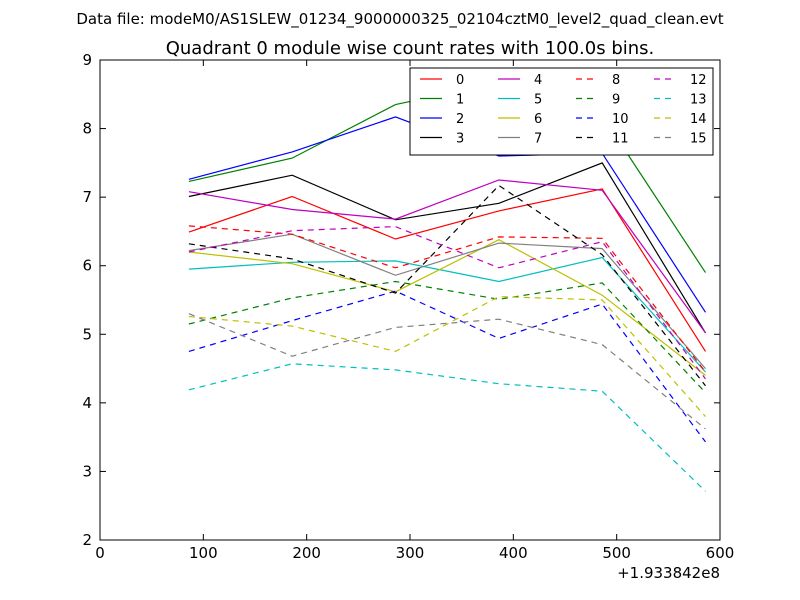 Image resolution: width=800 pixels, height=600 pixels. Describe the element at coordinates (698, 139) in the screenshot. I see `legend-label-15: 15` at that location.